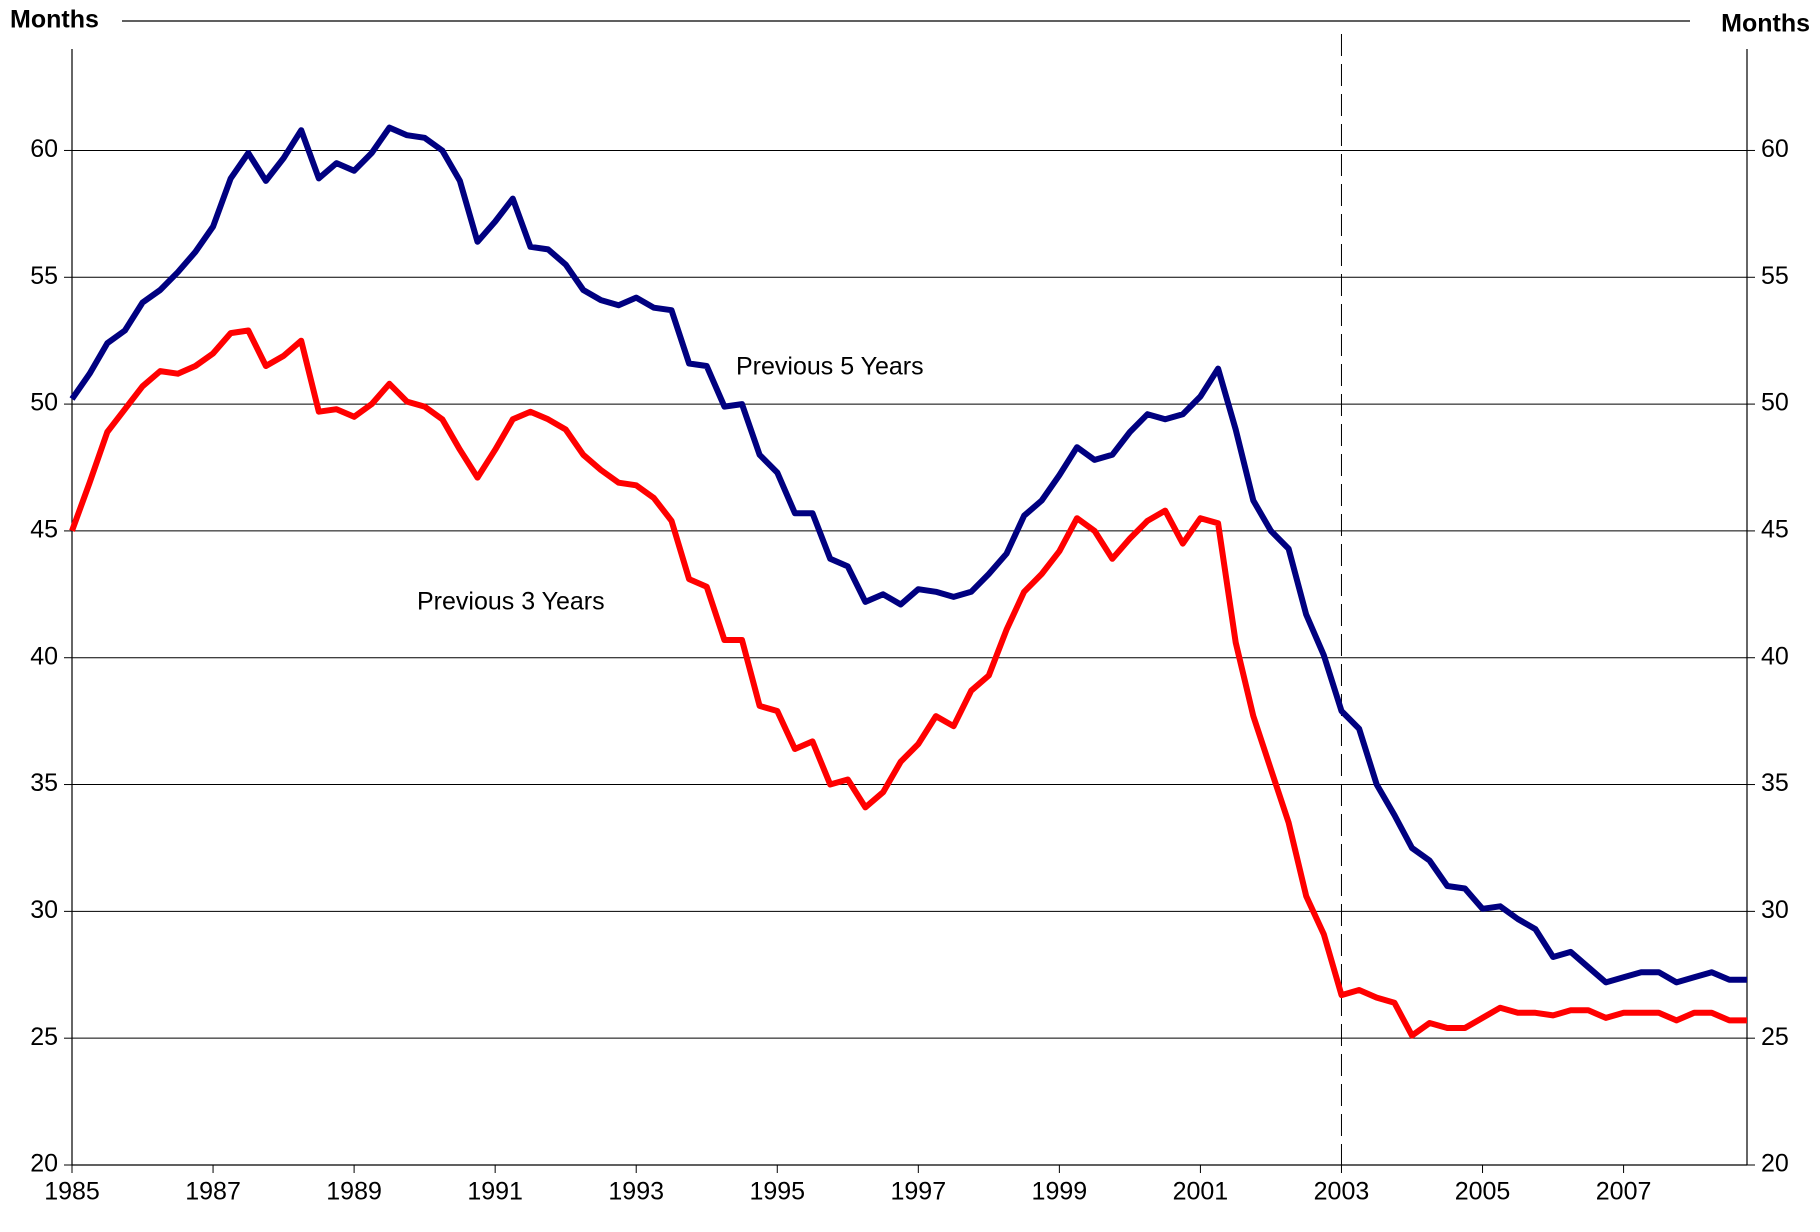  What do you see at coordinates (1775, 149) in the screenshot?
I see `y2-tick-label: 60` at bounding box center [1775, 149].